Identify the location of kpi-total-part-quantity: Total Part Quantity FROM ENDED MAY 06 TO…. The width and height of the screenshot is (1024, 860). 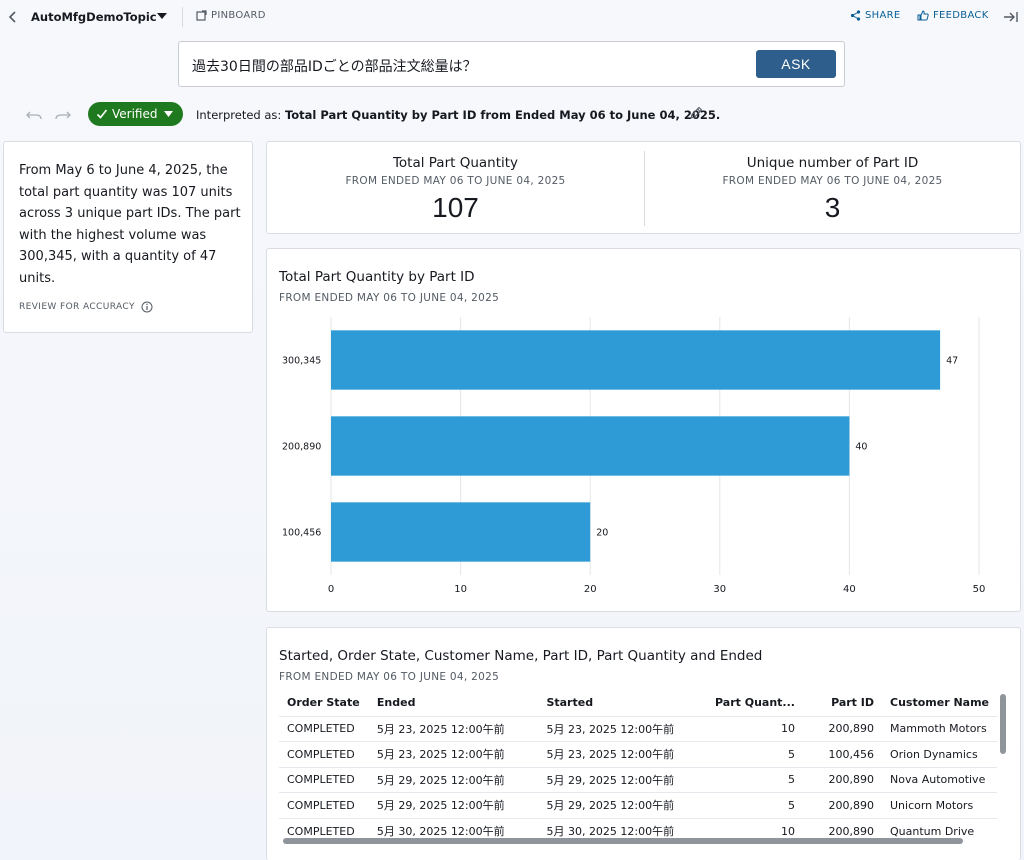
(455, 188).